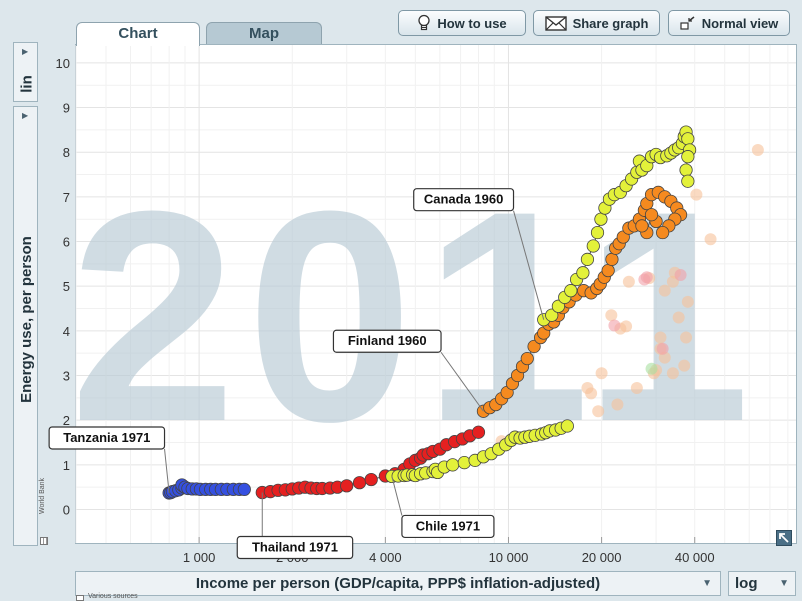 Image resolution: width=802 pixels, height=601 pixels. I want to click on series-label: Finland 1960, so click(387, 340).